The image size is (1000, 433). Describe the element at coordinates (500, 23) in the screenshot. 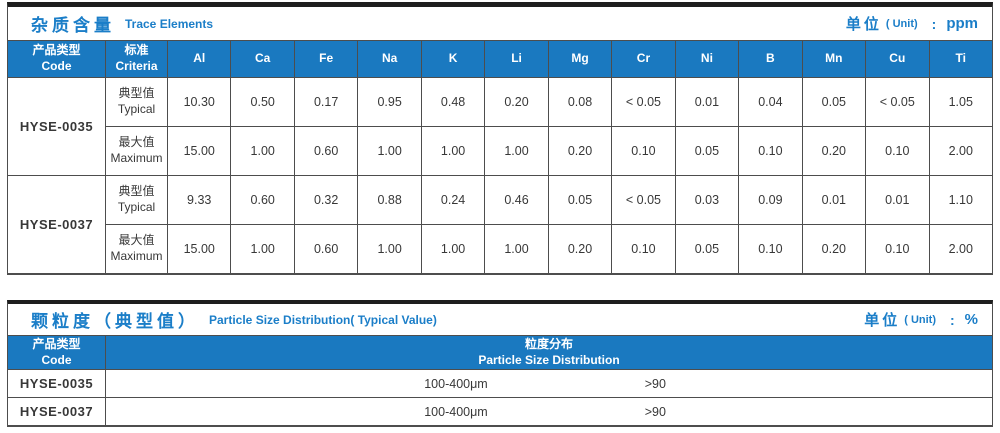

I see `trace-elements-titlebar: 杂质含量 Trace Elements 单位 ( Unit) : ppm` at that location.